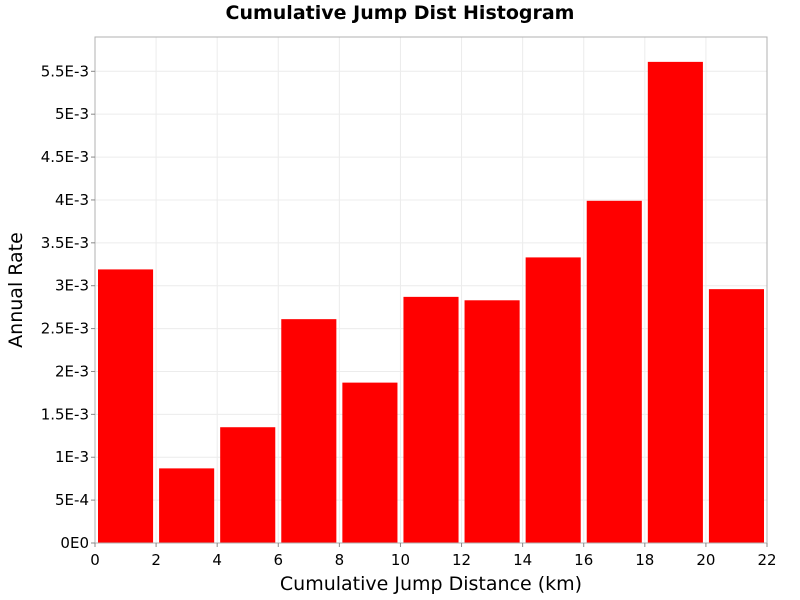 The width and height of the screenshot is (800, 600). What do you see at coordinates (72, 286) in the screenshot?
I see `y-tick-label: 3E-3` at bounding box center [72, 286].